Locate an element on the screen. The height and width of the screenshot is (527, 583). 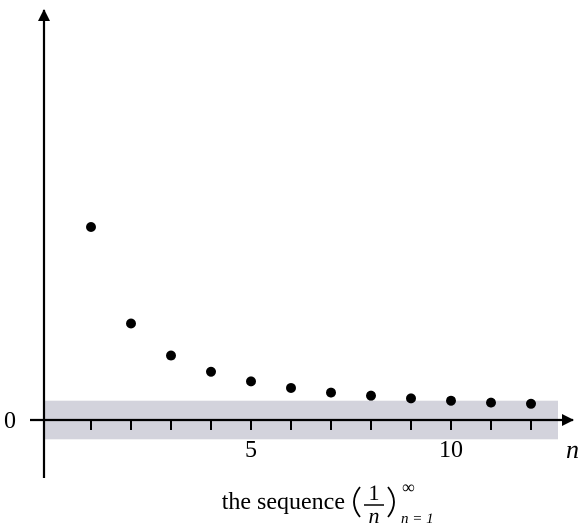
y-tick-label: 0 is located at coordinates (10, 421).